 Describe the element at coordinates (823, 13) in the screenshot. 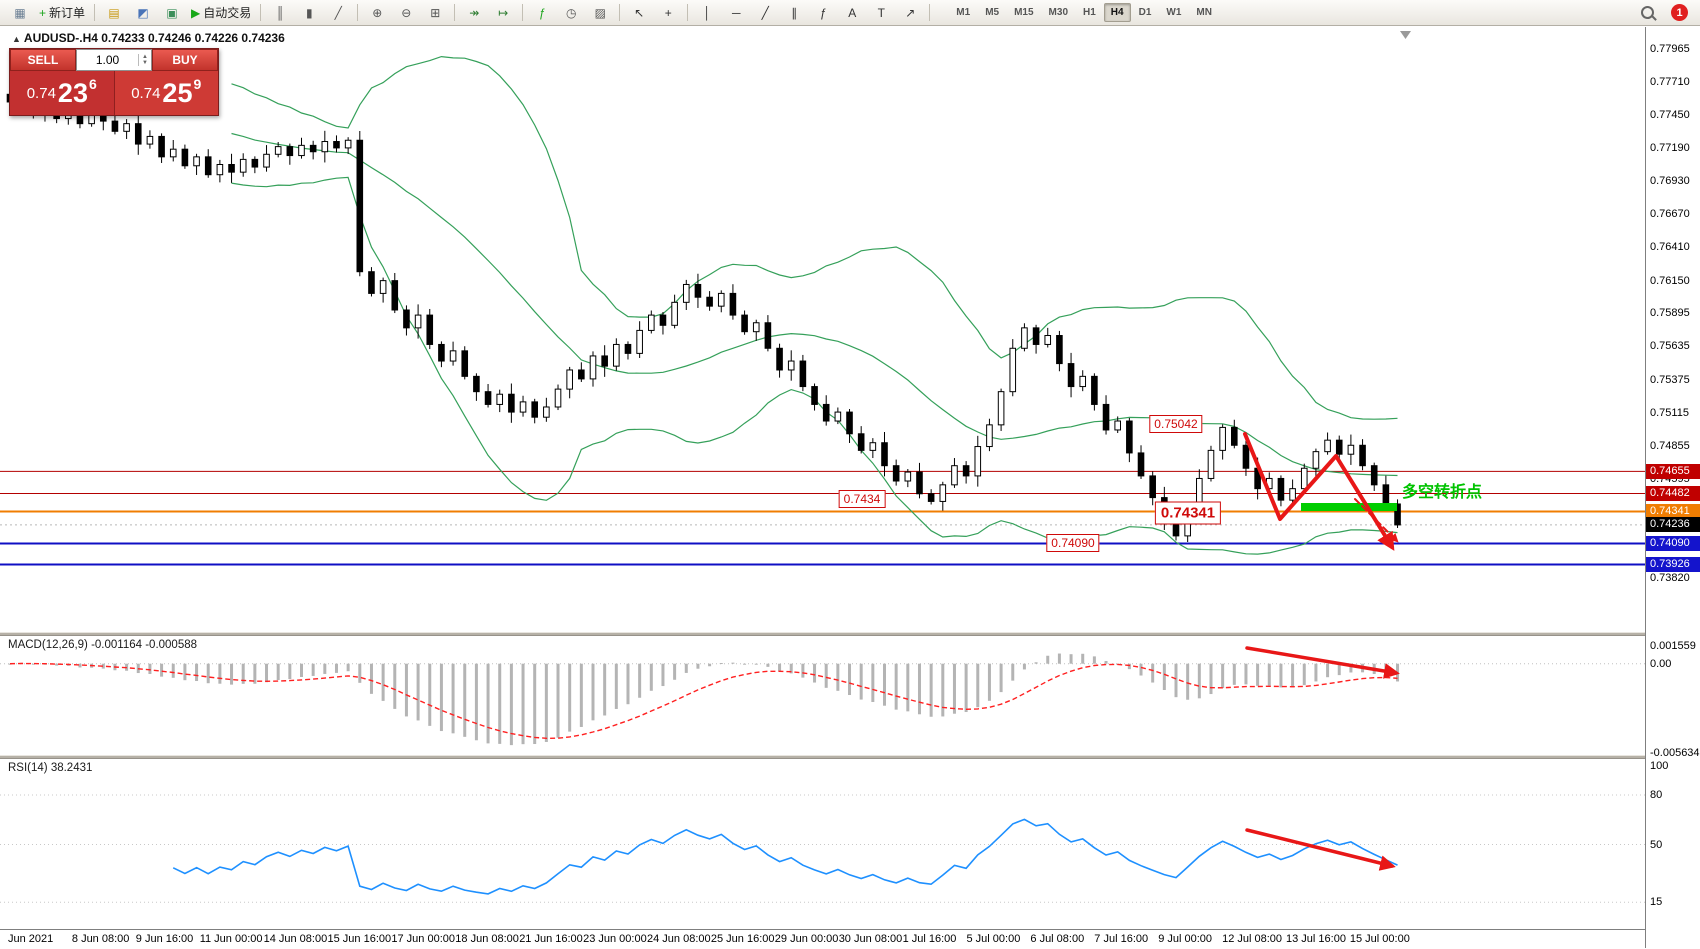

I see `fibonacci-icon: ƒ` at that location.